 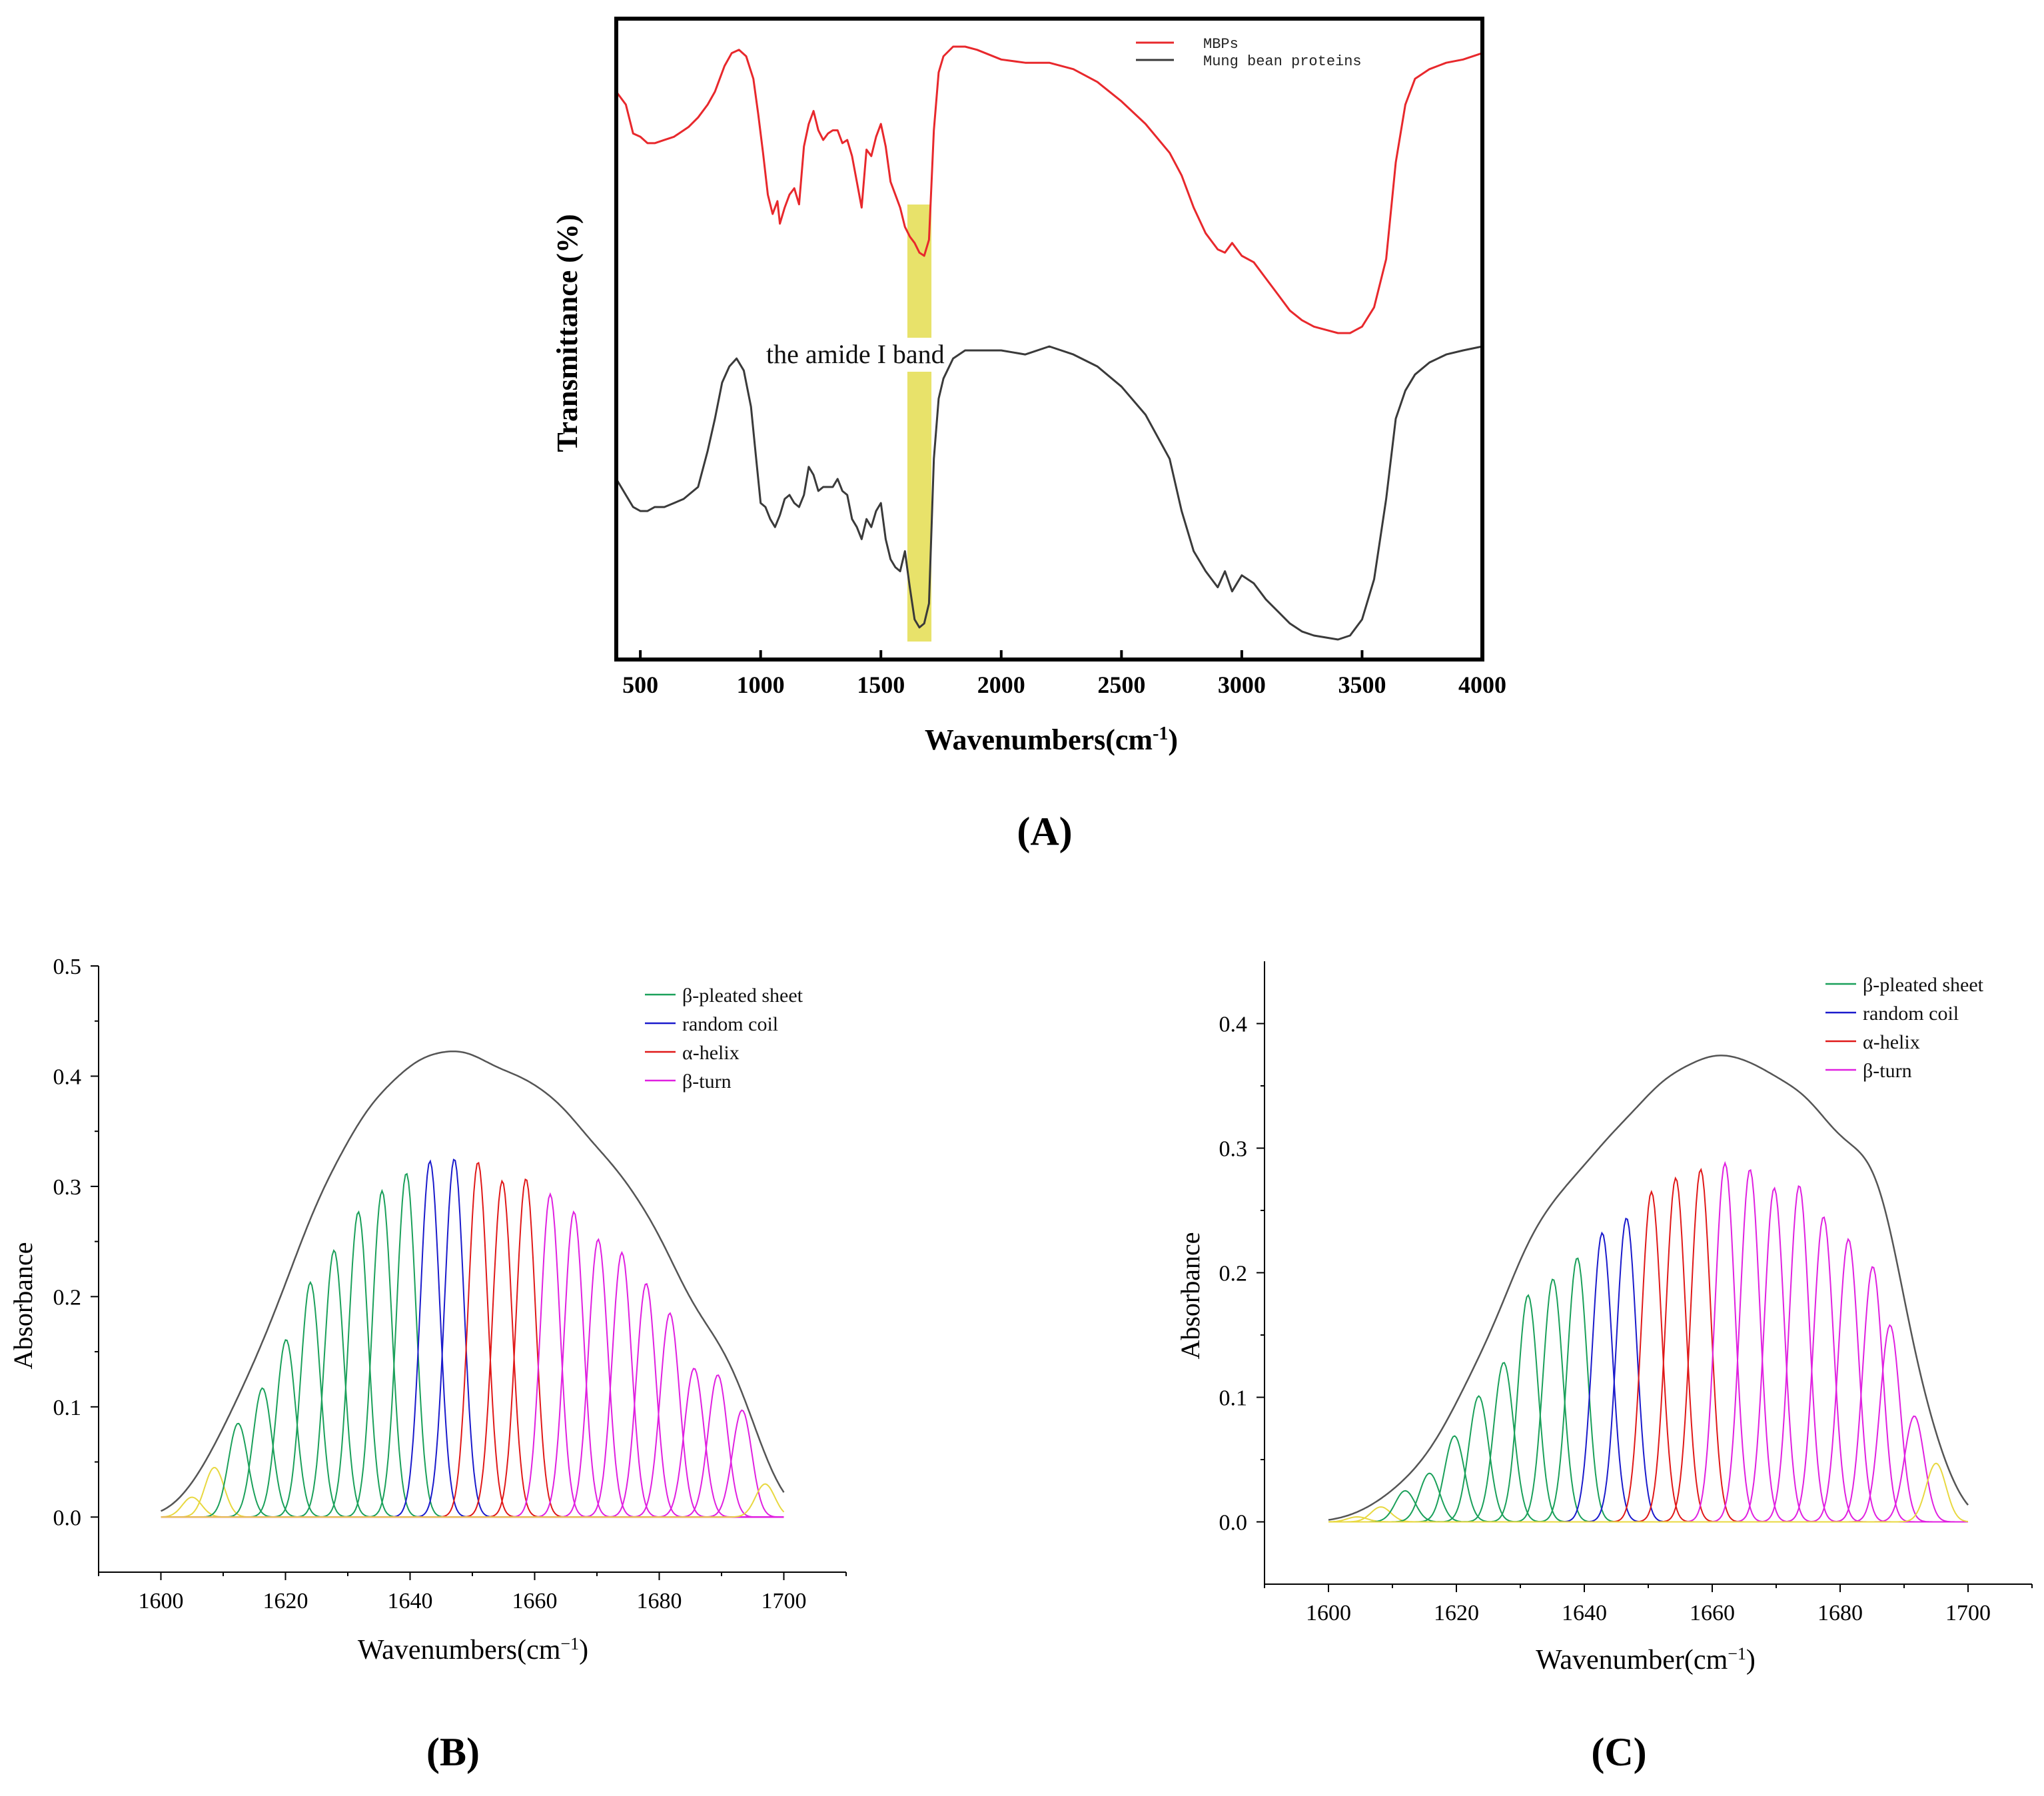 What do you see at coordinates (1362, 685) in the screenshot?
I see `x-tick-label: 3500` at bounding box center [1362, 685].